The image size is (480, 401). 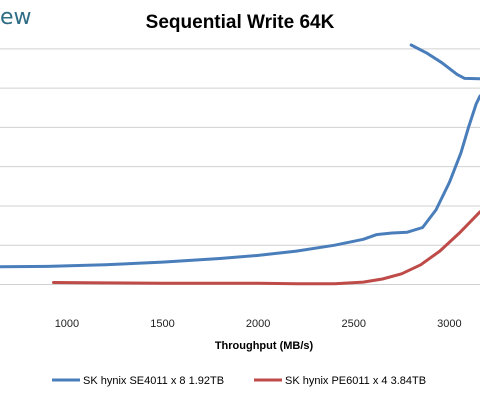 What do you see at coordinates (449, 324) in the screenshot?
I see `x-tick-label-4: 3000` at bounding box center [449, 324].